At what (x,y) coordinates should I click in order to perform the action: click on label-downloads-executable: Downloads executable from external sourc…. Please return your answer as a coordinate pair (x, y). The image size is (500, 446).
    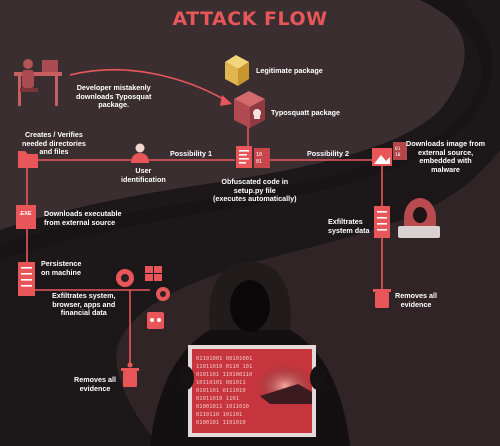
    Looking at the image, I should click on (83, 218).